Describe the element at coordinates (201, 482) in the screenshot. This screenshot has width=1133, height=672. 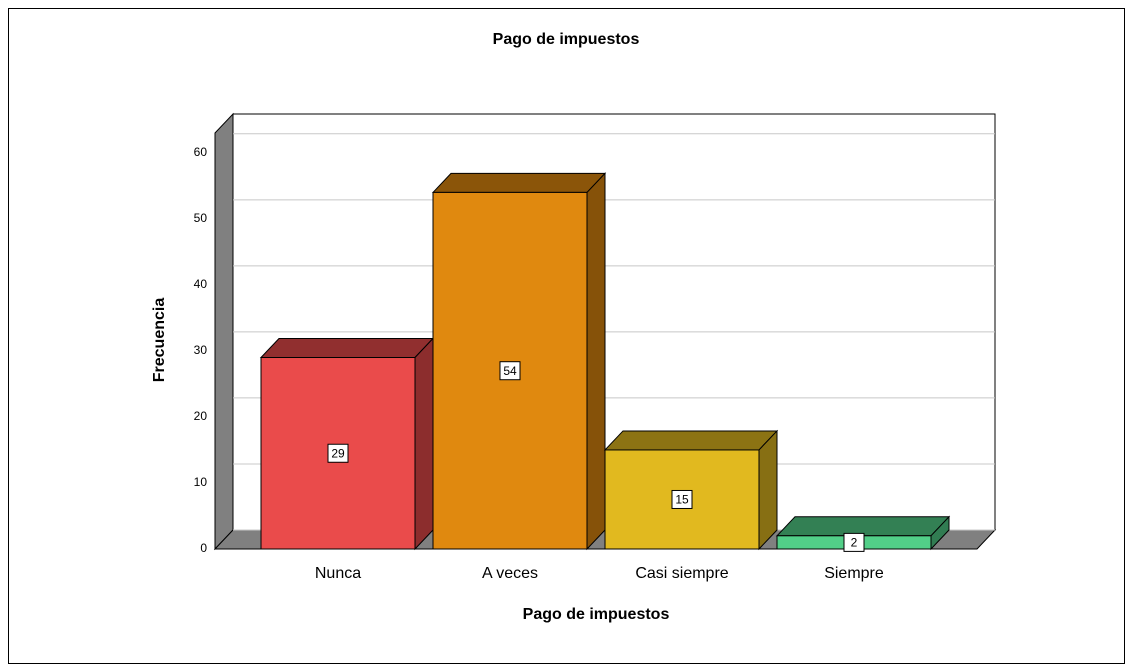
I see `y-tick-label: 10` at that location.